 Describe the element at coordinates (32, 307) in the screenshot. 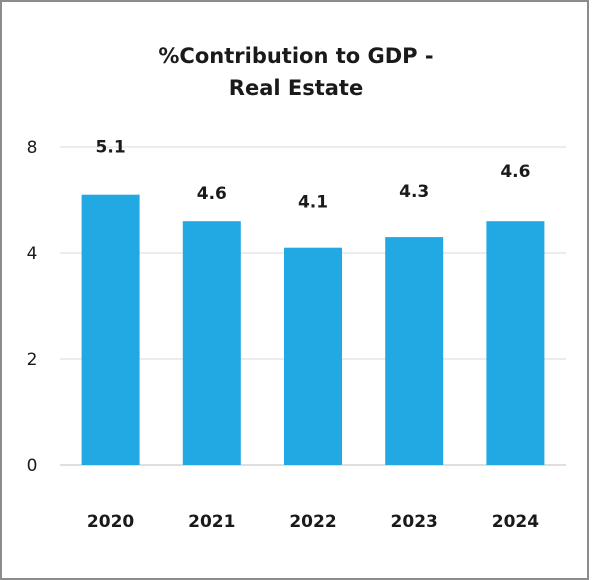

I see `y-axis-ticks: 0 2 4 8` at that location.